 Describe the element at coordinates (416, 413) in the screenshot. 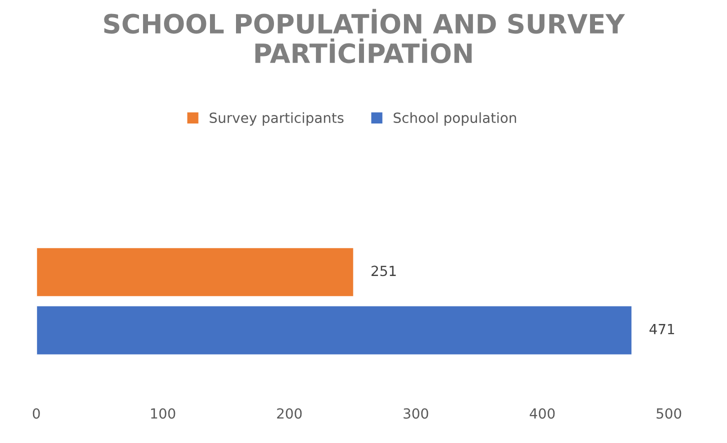

I see `x-tick-label: 300` at that location.